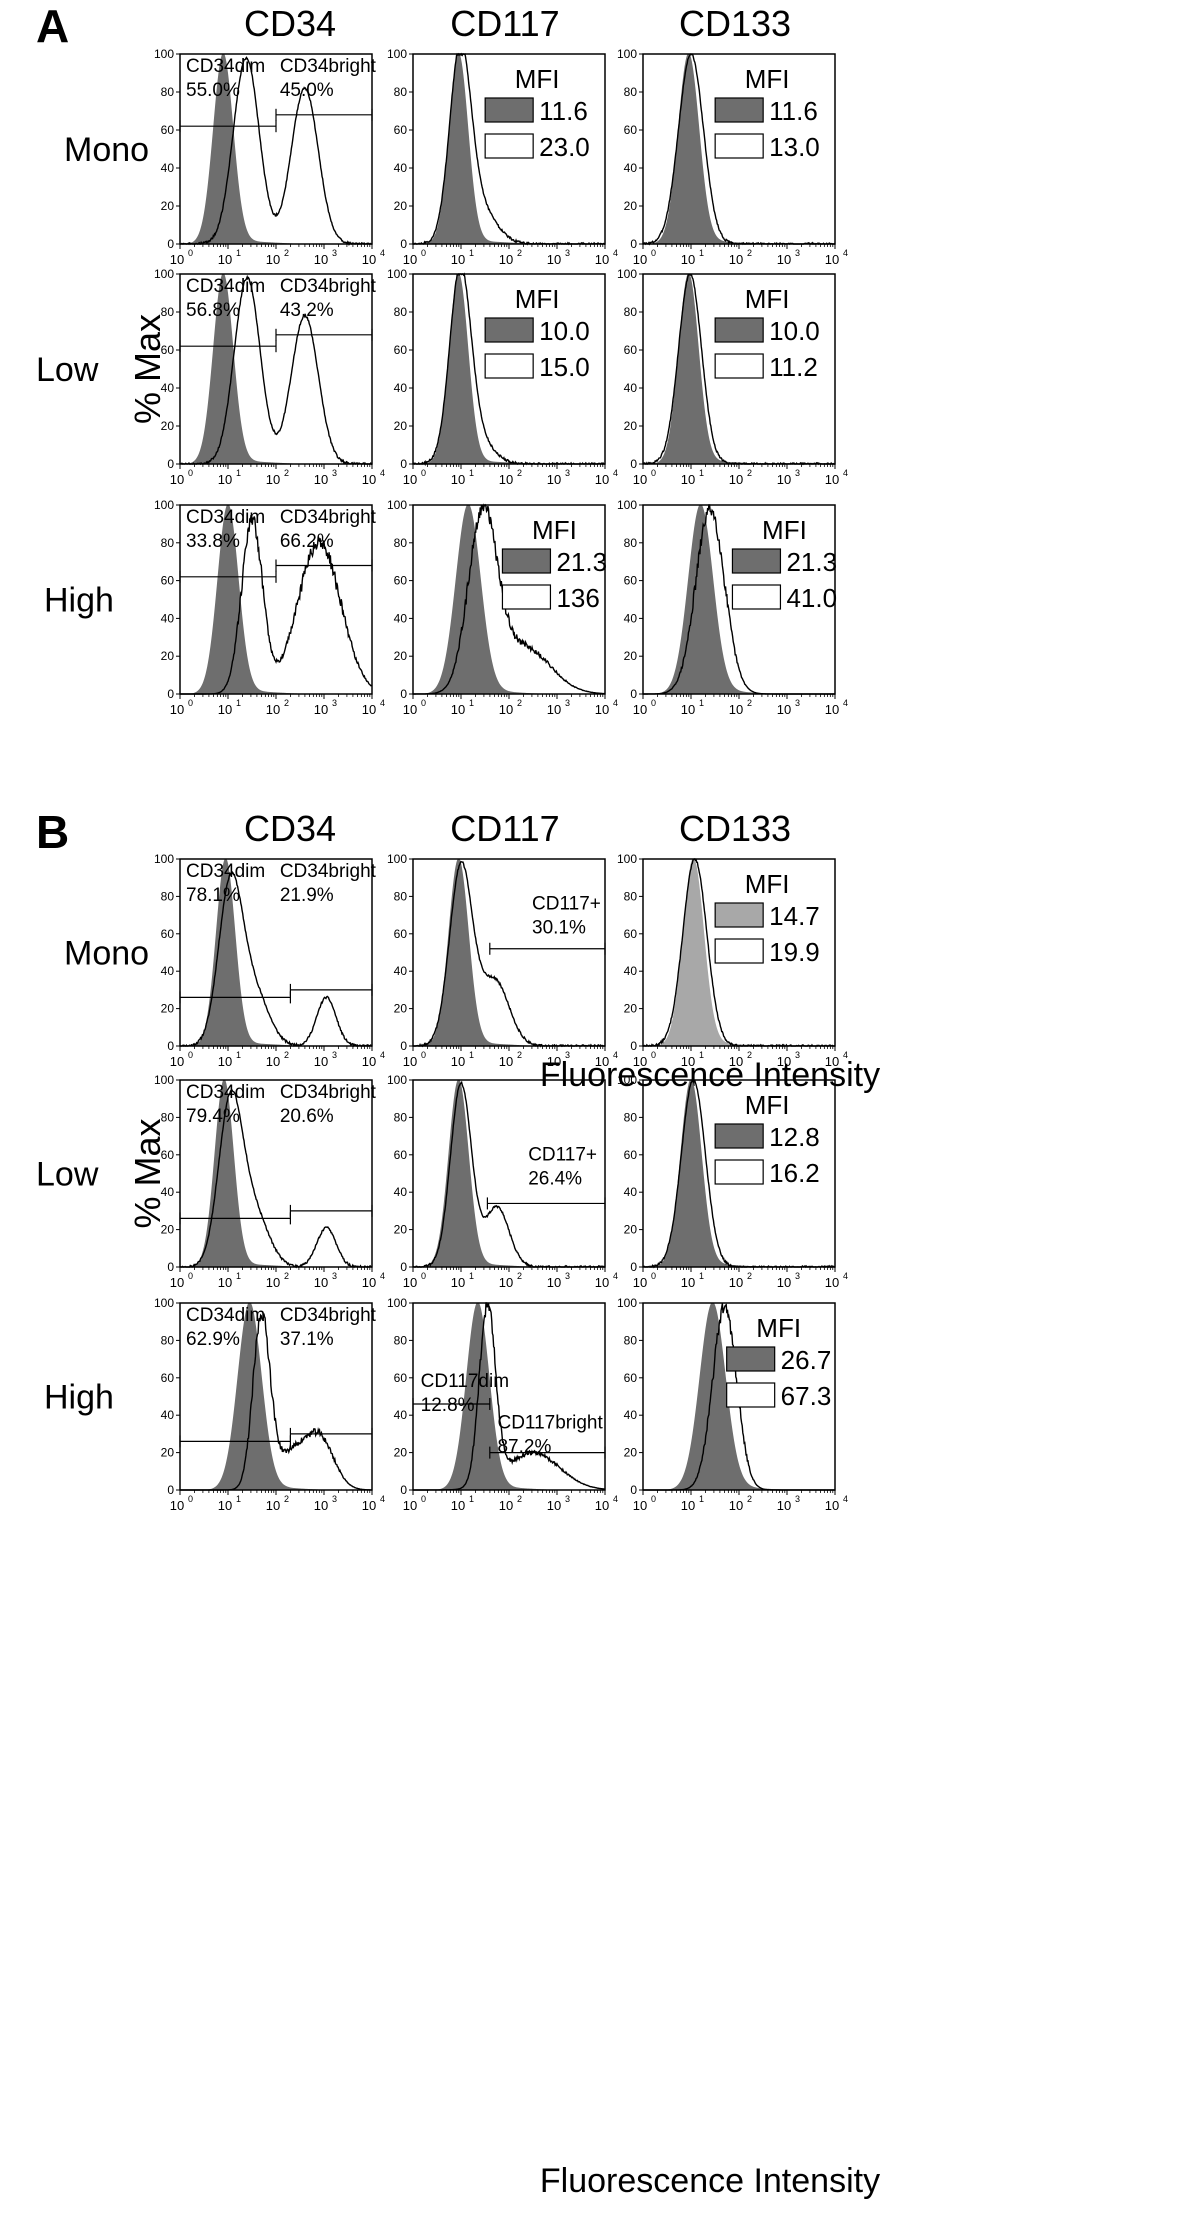 The image size is (1200, 2216). I want to click on gate-percent: 66.2%, so click(307, 541).